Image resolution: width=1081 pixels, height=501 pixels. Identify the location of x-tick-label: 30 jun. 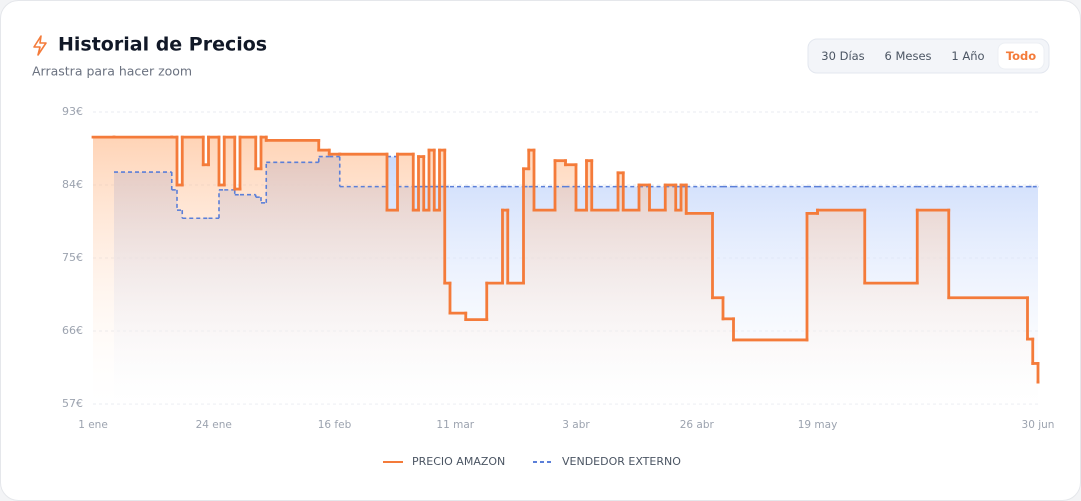
(1038, 425).